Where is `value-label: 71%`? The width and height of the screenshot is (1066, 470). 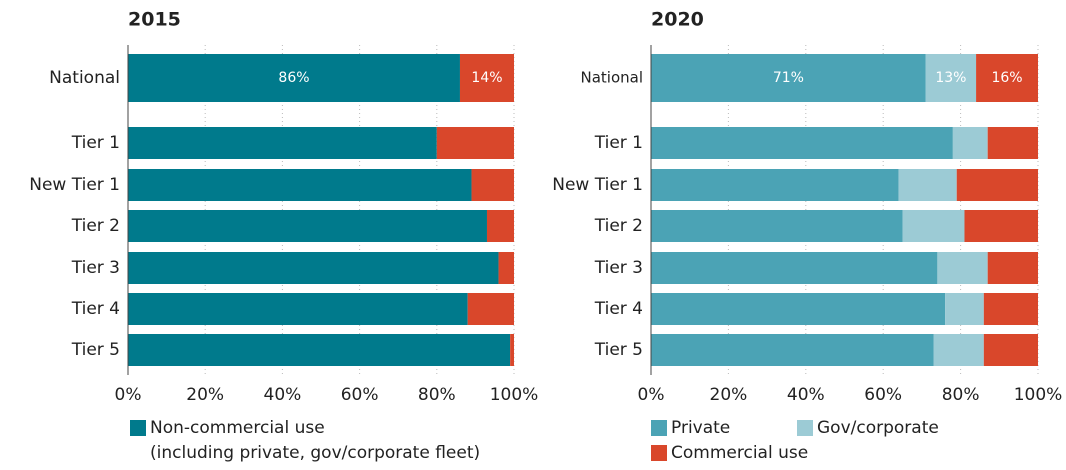
value-label: 71% is located at coordinates (788, 78).